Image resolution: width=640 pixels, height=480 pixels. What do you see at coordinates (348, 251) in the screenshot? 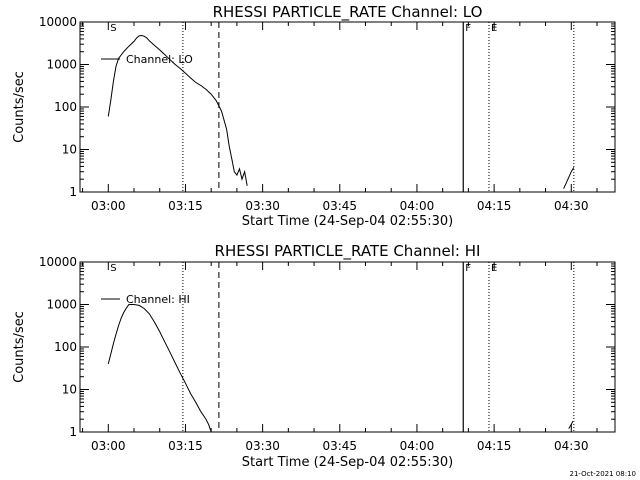
I see `chart-title: RHESSI PARTICLE_RATE Channel: HI` at bounding box center [348, 251].